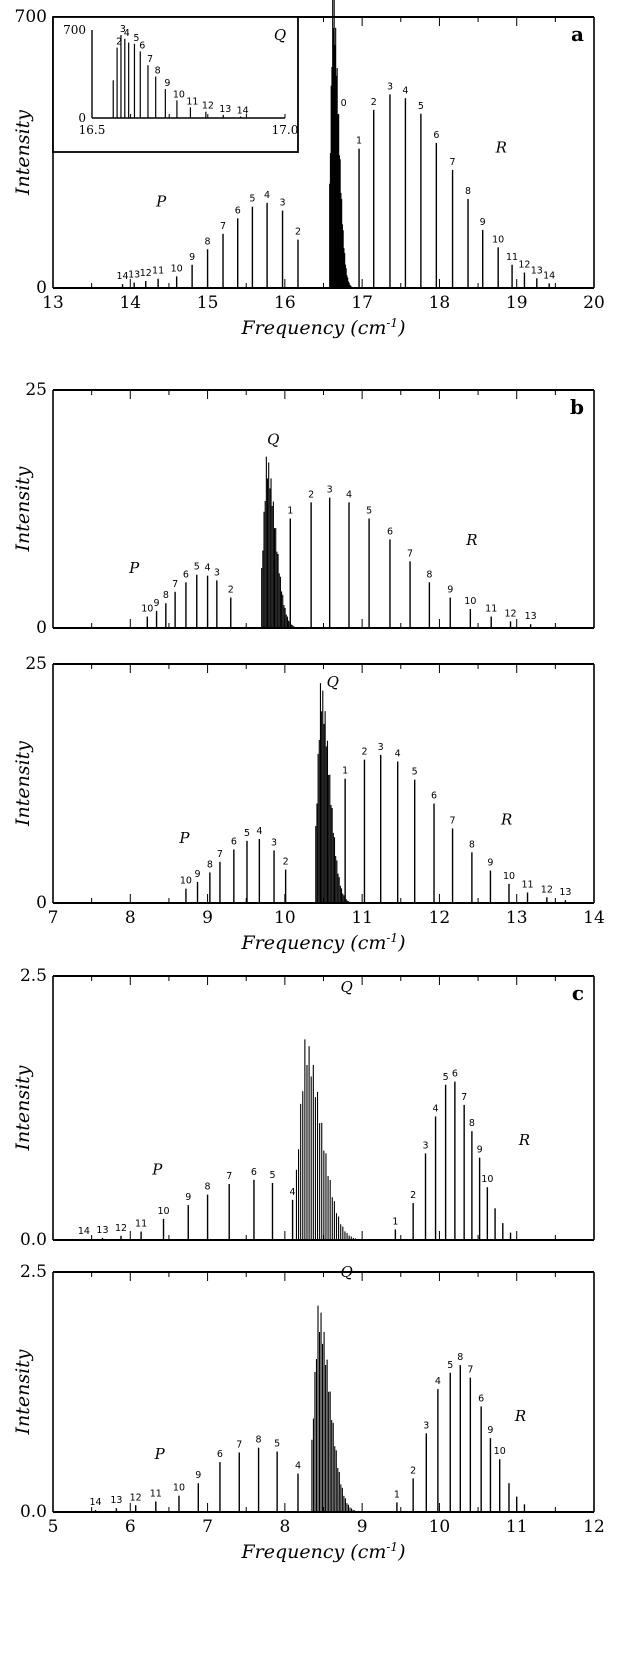 The height and width of the screenshot is (1671, 641). What do you see at coordinates (344, 103) in the screenshot?
I see `q-branch-label: 0` at bounding box center [344, 103].